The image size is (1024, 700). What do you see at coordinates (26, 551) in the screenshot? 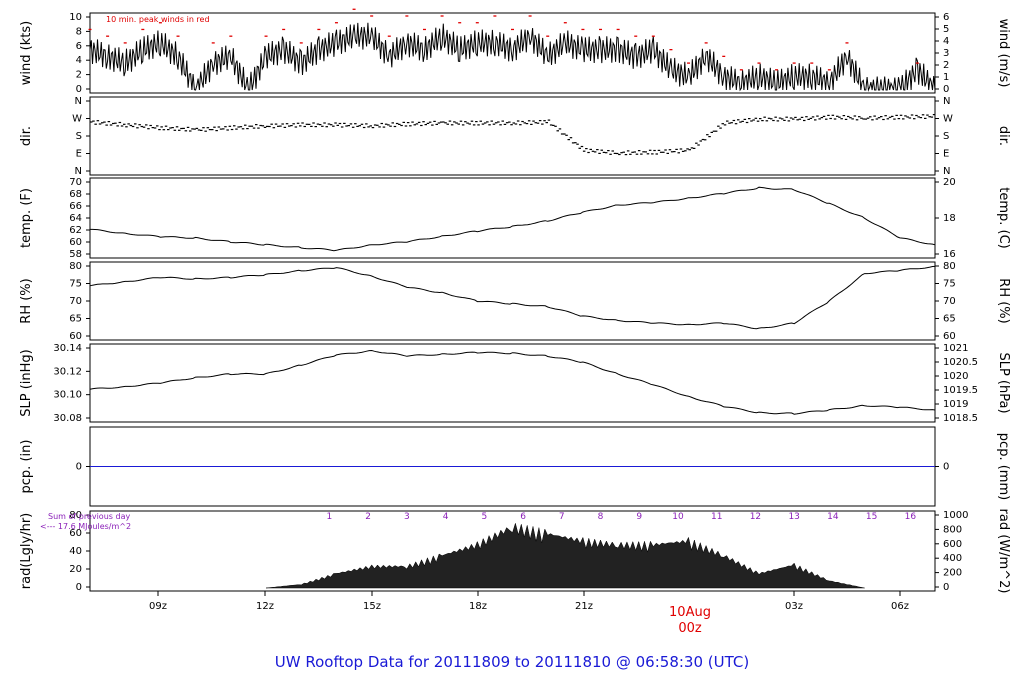
I see `ylabel-left-radiation: rad(Lgly/hr)` at bounding box center [26, 551].